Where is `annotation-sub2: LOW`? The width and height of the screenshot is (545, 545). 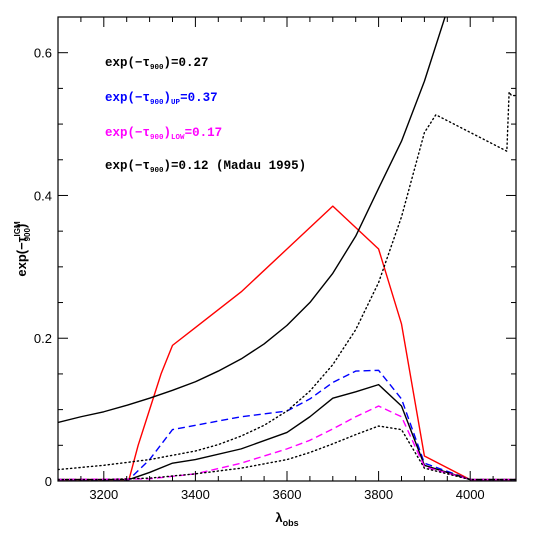
annotation-sub2: LOW is located at coordinates (178, 138).